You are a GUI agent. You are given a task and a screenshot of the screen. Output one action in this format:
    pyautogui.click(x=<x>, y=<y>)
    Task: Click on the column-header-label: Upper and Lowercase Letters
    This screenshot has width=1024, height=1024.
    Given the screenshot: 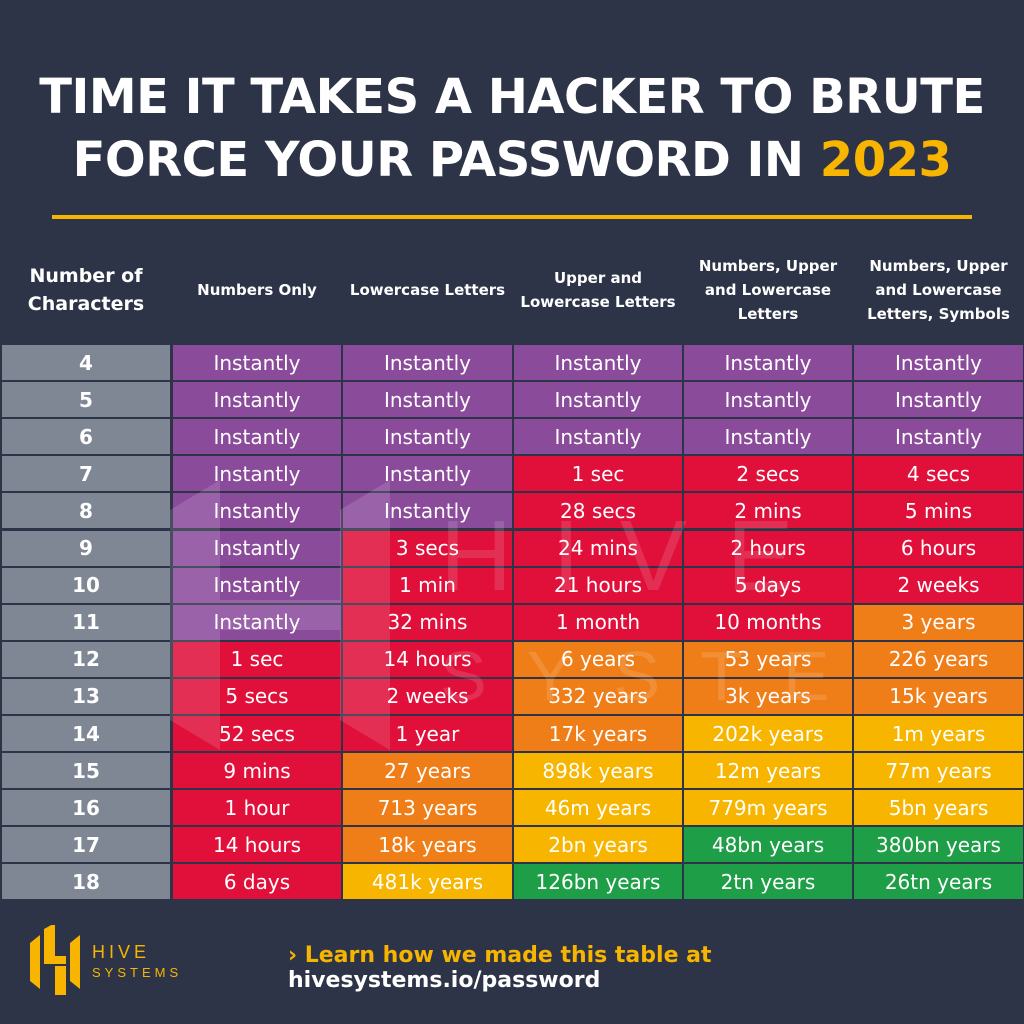 What is the action you would take?
    pyautogui.click(x=598, y=290)
    